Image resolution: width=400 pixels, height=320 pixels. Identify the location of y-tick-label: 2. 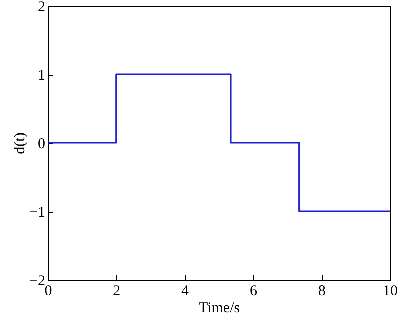
(42, 8).